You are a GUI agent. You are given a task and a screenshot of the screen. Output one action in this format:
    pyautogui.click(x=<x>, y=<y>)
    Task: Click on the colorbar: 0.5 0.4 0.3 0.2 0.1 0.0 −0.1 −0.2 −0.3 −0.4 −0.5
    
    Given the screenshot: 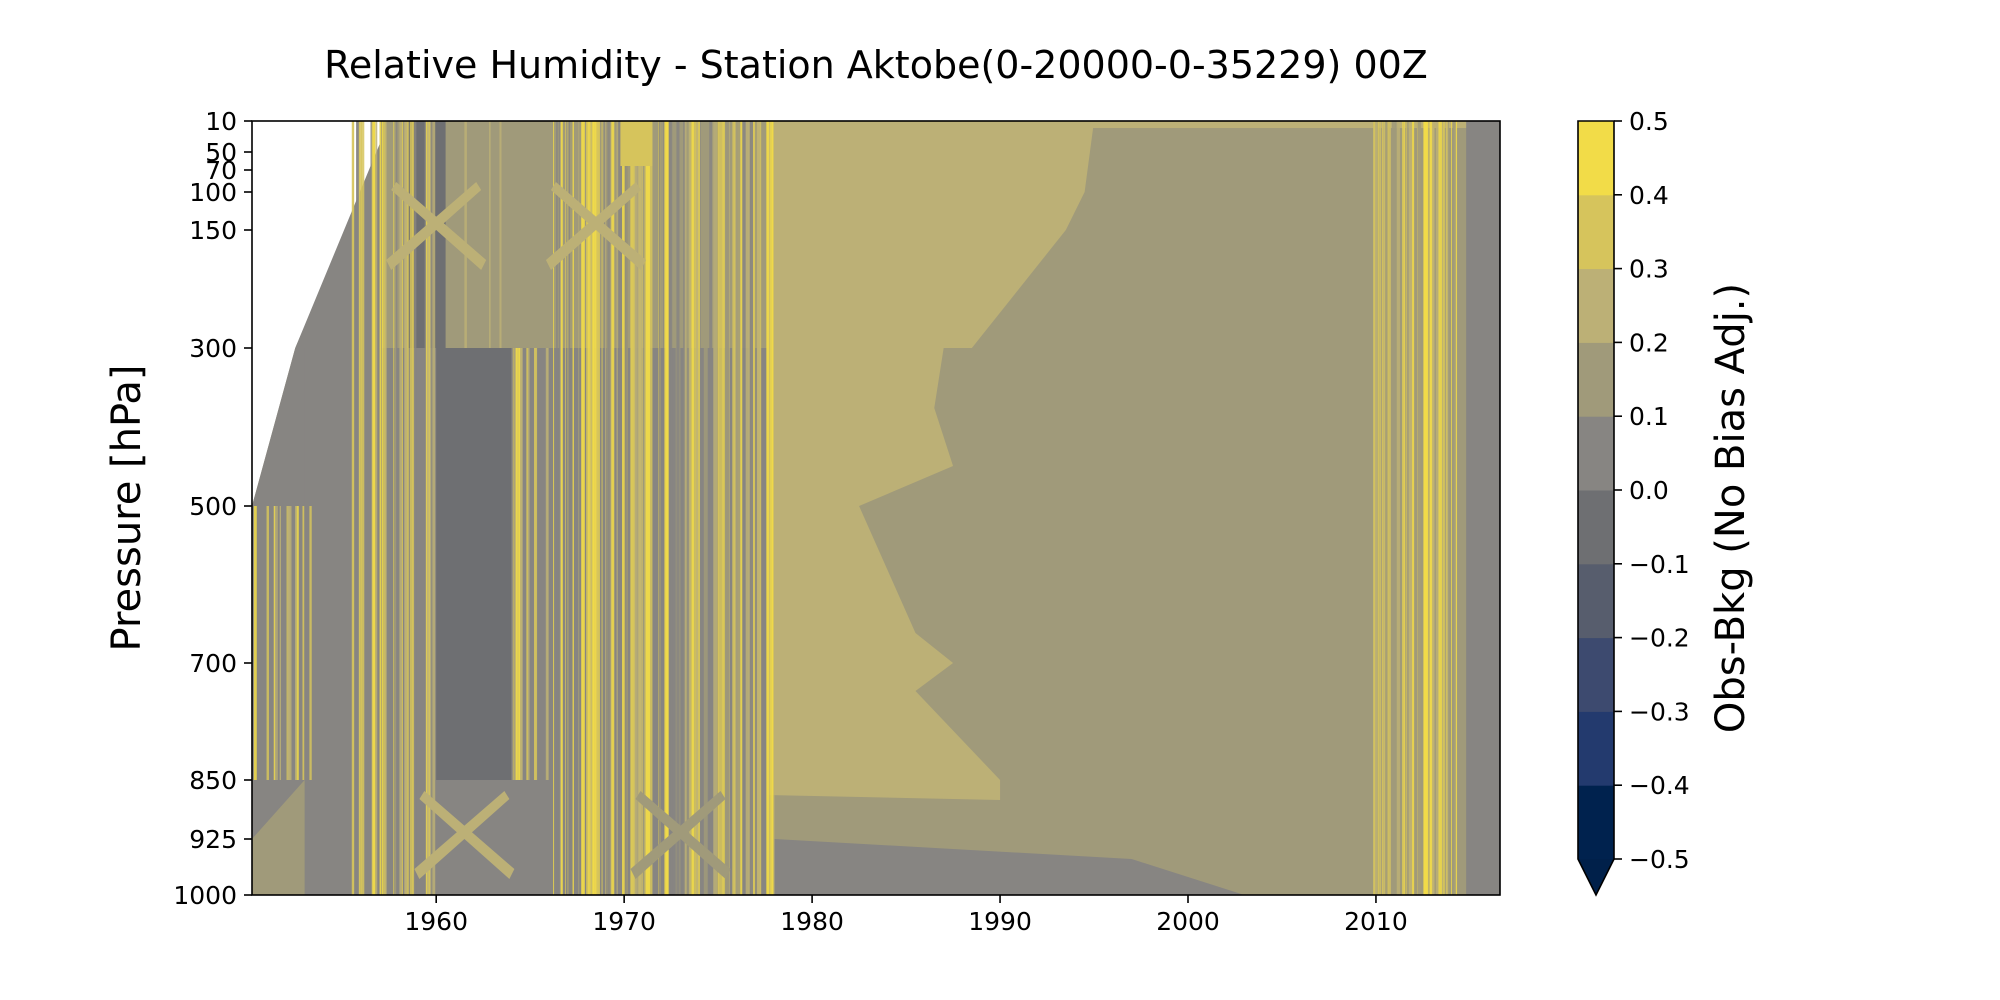 What is the action you would take?
    pyautogui.click(x=1633, y=502)
    